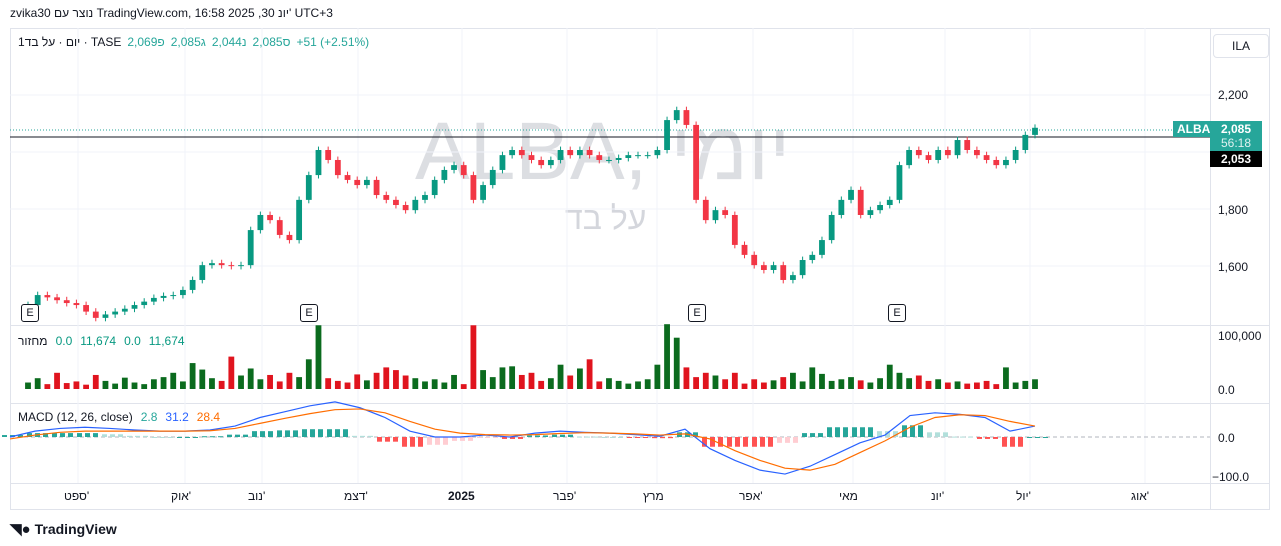 The width and height of the screenshot is (1281, 546). What do you see at coordinates (1236, 143) in the screenshot?
I see `bar-countdown: 56:18` at bounding box center [1236, 143].